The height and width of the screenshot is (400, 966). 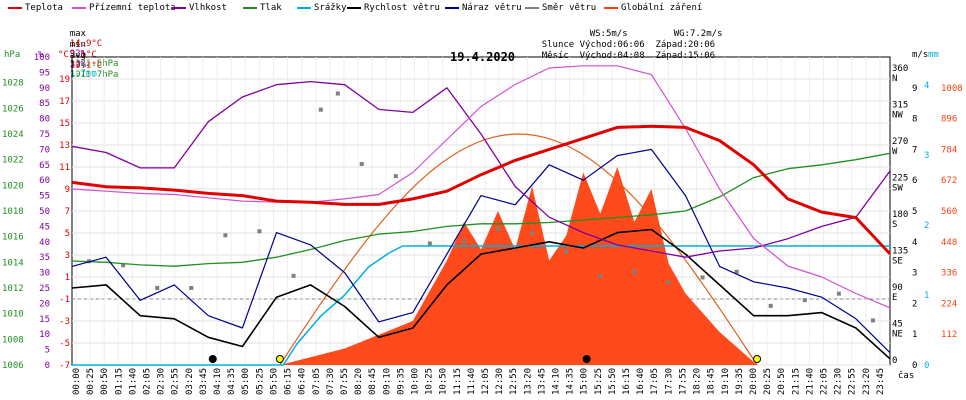 I want to click on axis-label-time: čas, so click(x=906, y=375).